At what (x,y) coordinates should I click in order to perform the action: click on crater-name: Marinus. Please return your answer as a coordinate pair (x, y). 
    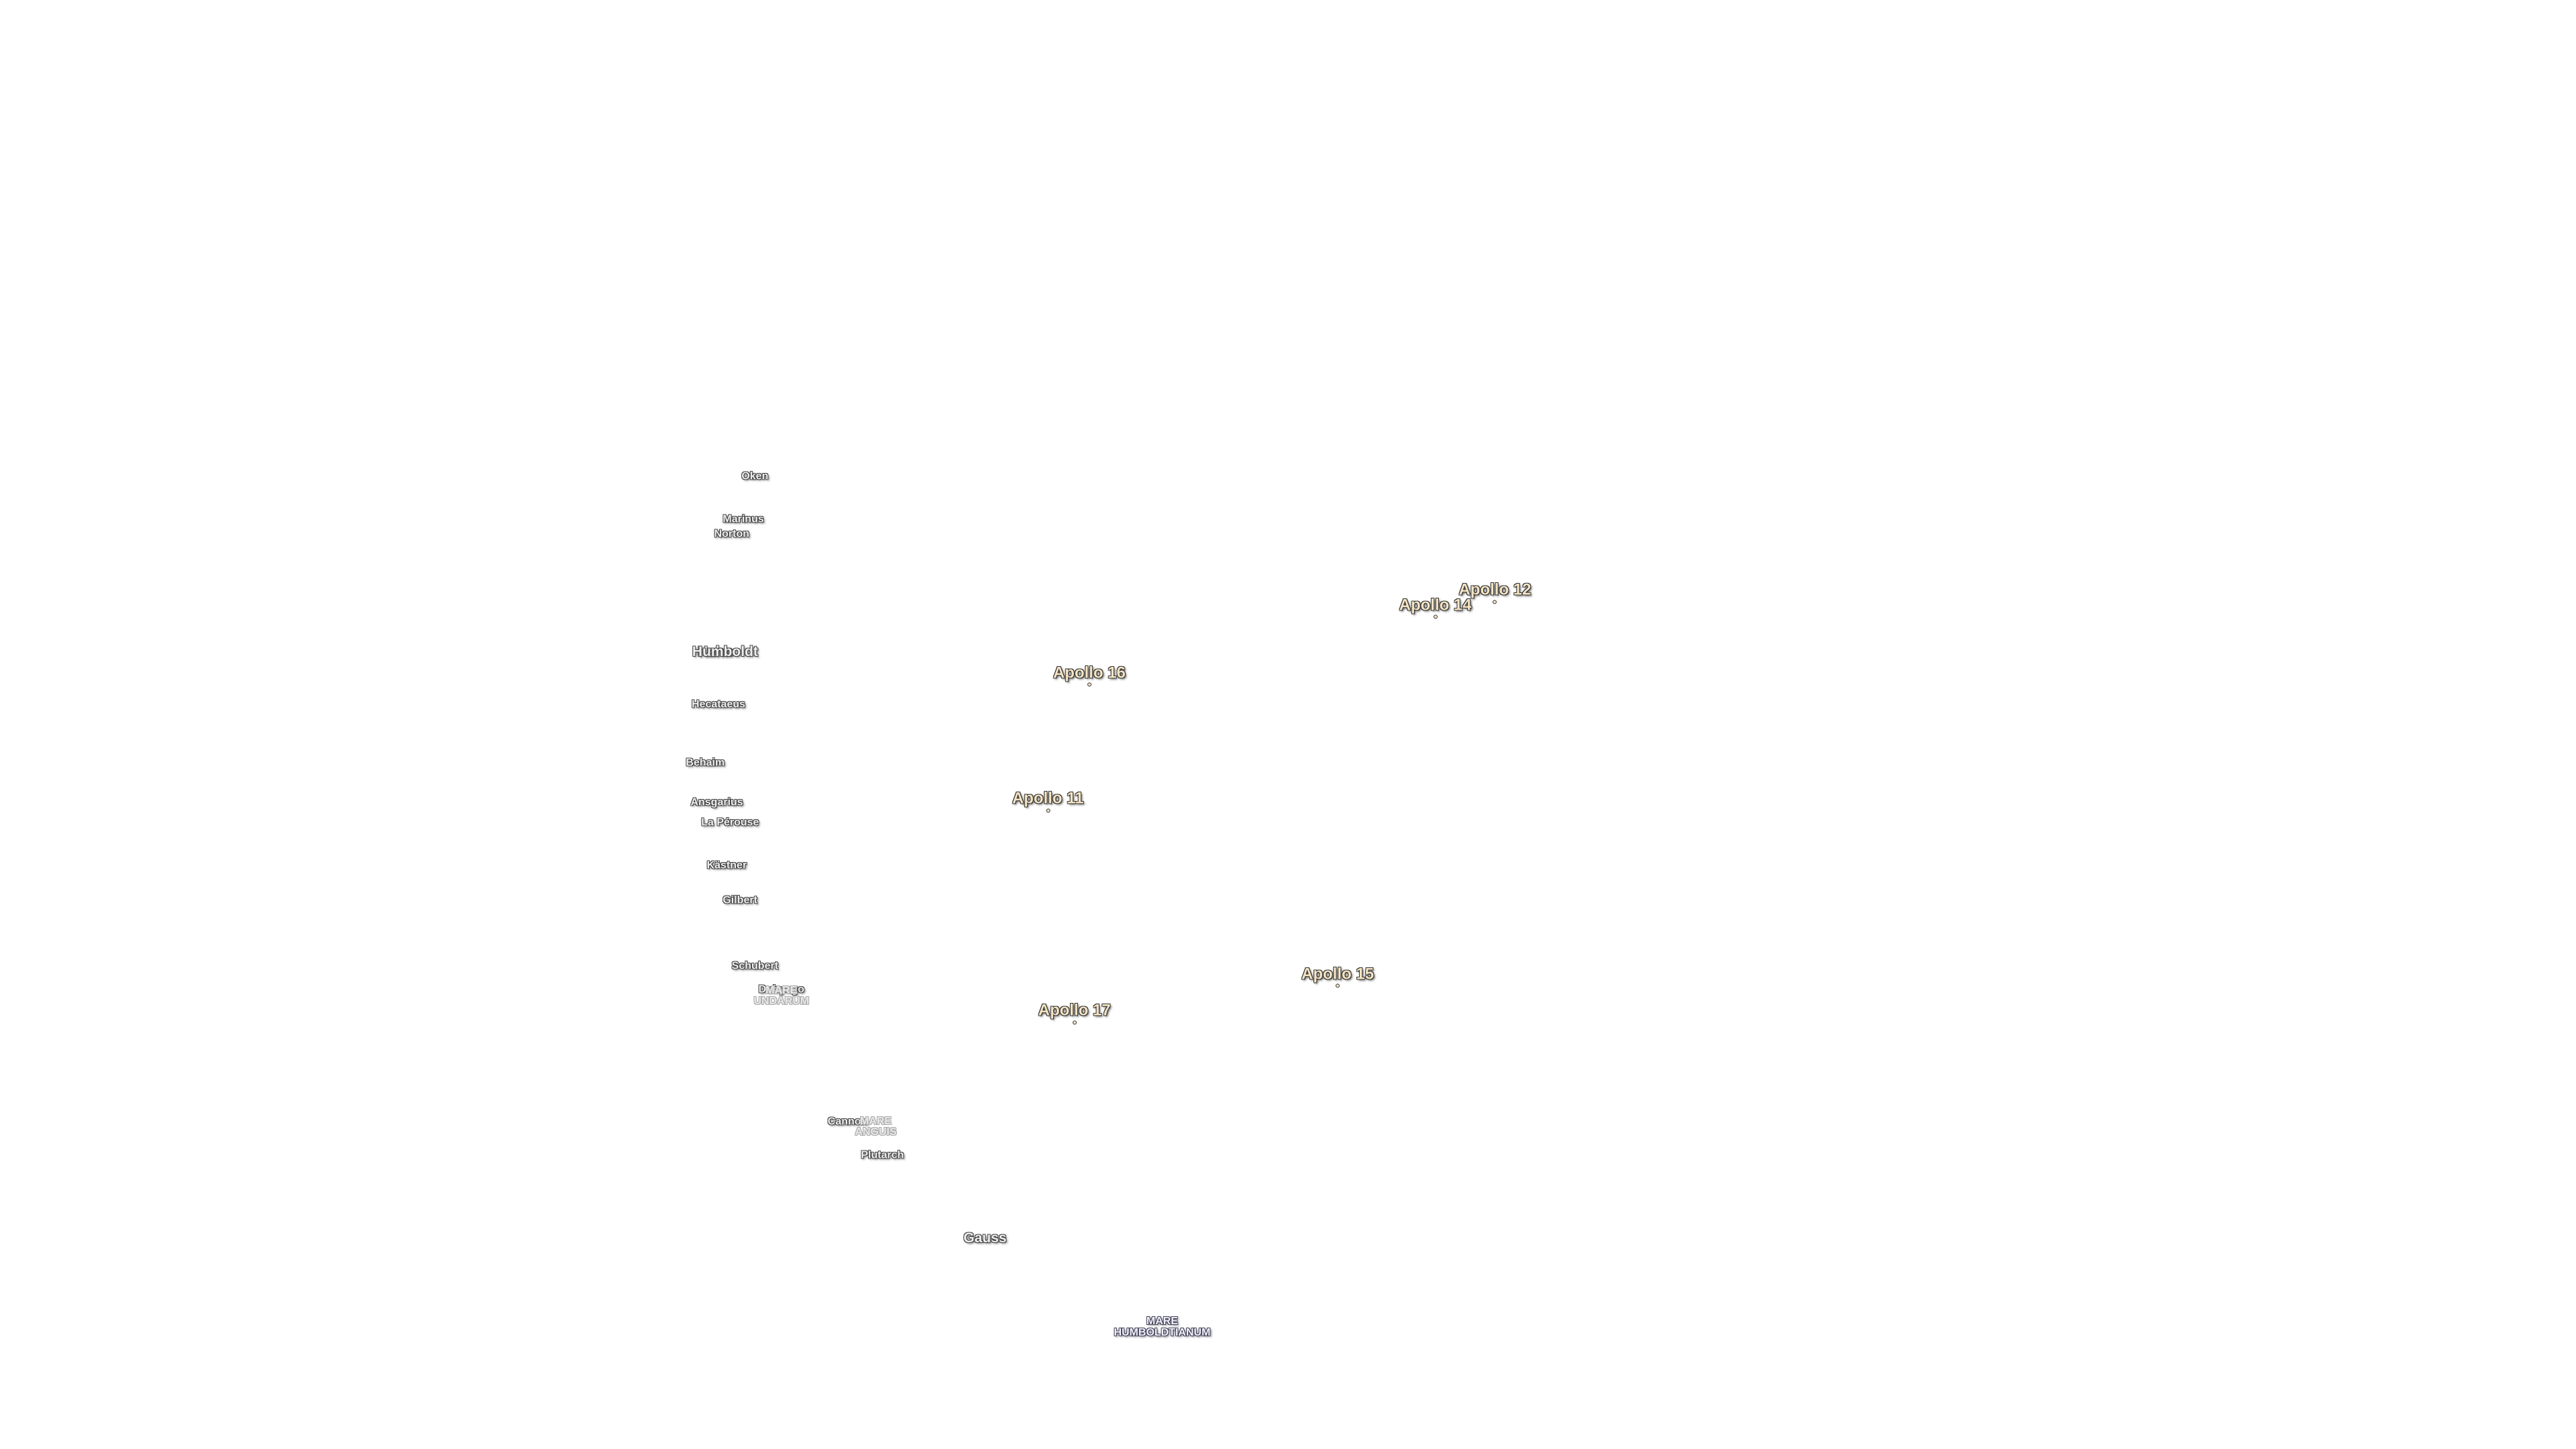
    Looking at the image, I should click on (743, 519).